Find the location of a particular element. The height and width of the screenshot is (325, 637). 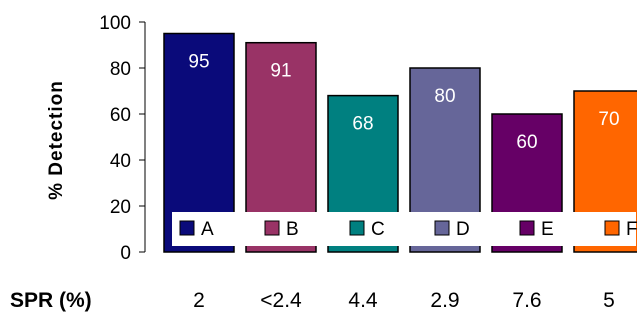

data-label-e: 60 is located at coordinates (526, 142).